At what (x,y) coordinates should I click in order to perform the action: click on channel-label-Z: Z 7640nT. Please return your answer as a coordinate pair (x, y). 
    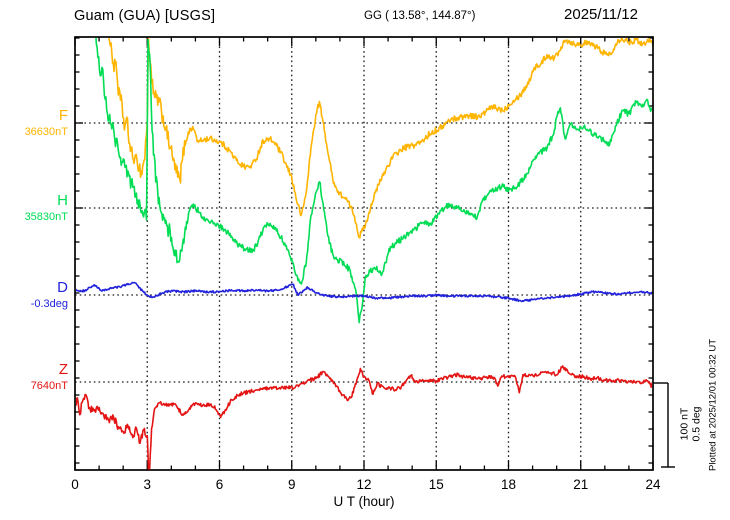
    Looking at the image, I should click on (34, 377).